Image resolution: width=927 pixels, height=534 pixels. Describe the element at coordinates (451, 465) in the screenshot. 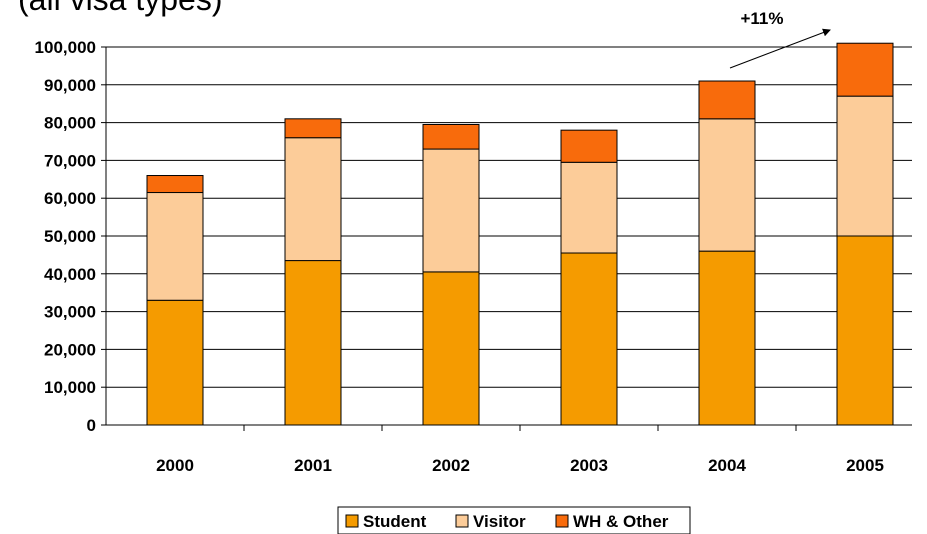

I see `x-tick-label: 2002` at that location.